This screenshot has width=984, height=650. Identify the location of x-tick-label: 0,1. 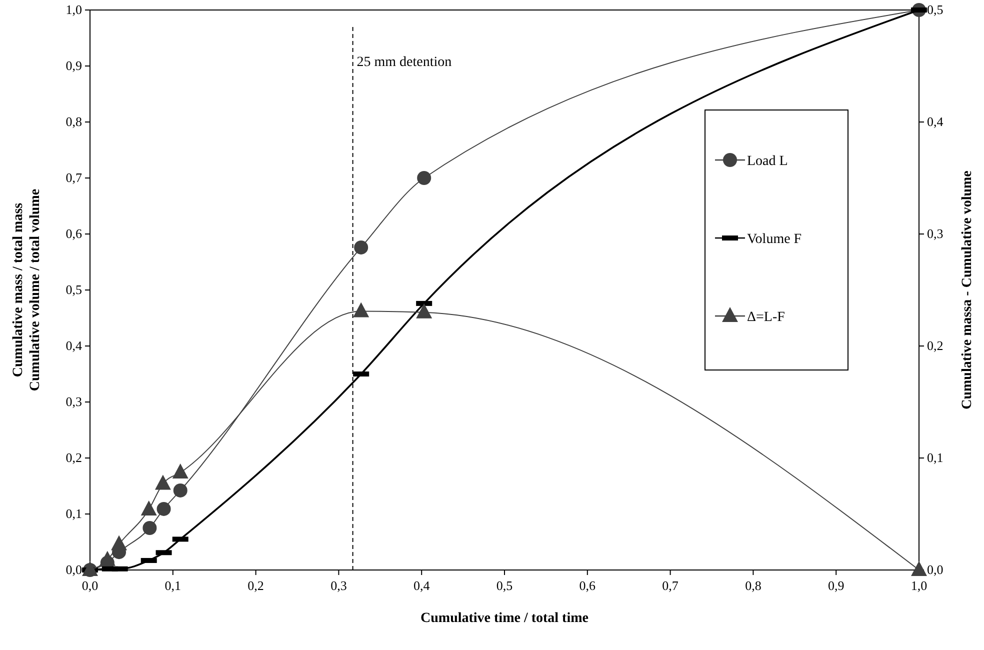
(173, 585).